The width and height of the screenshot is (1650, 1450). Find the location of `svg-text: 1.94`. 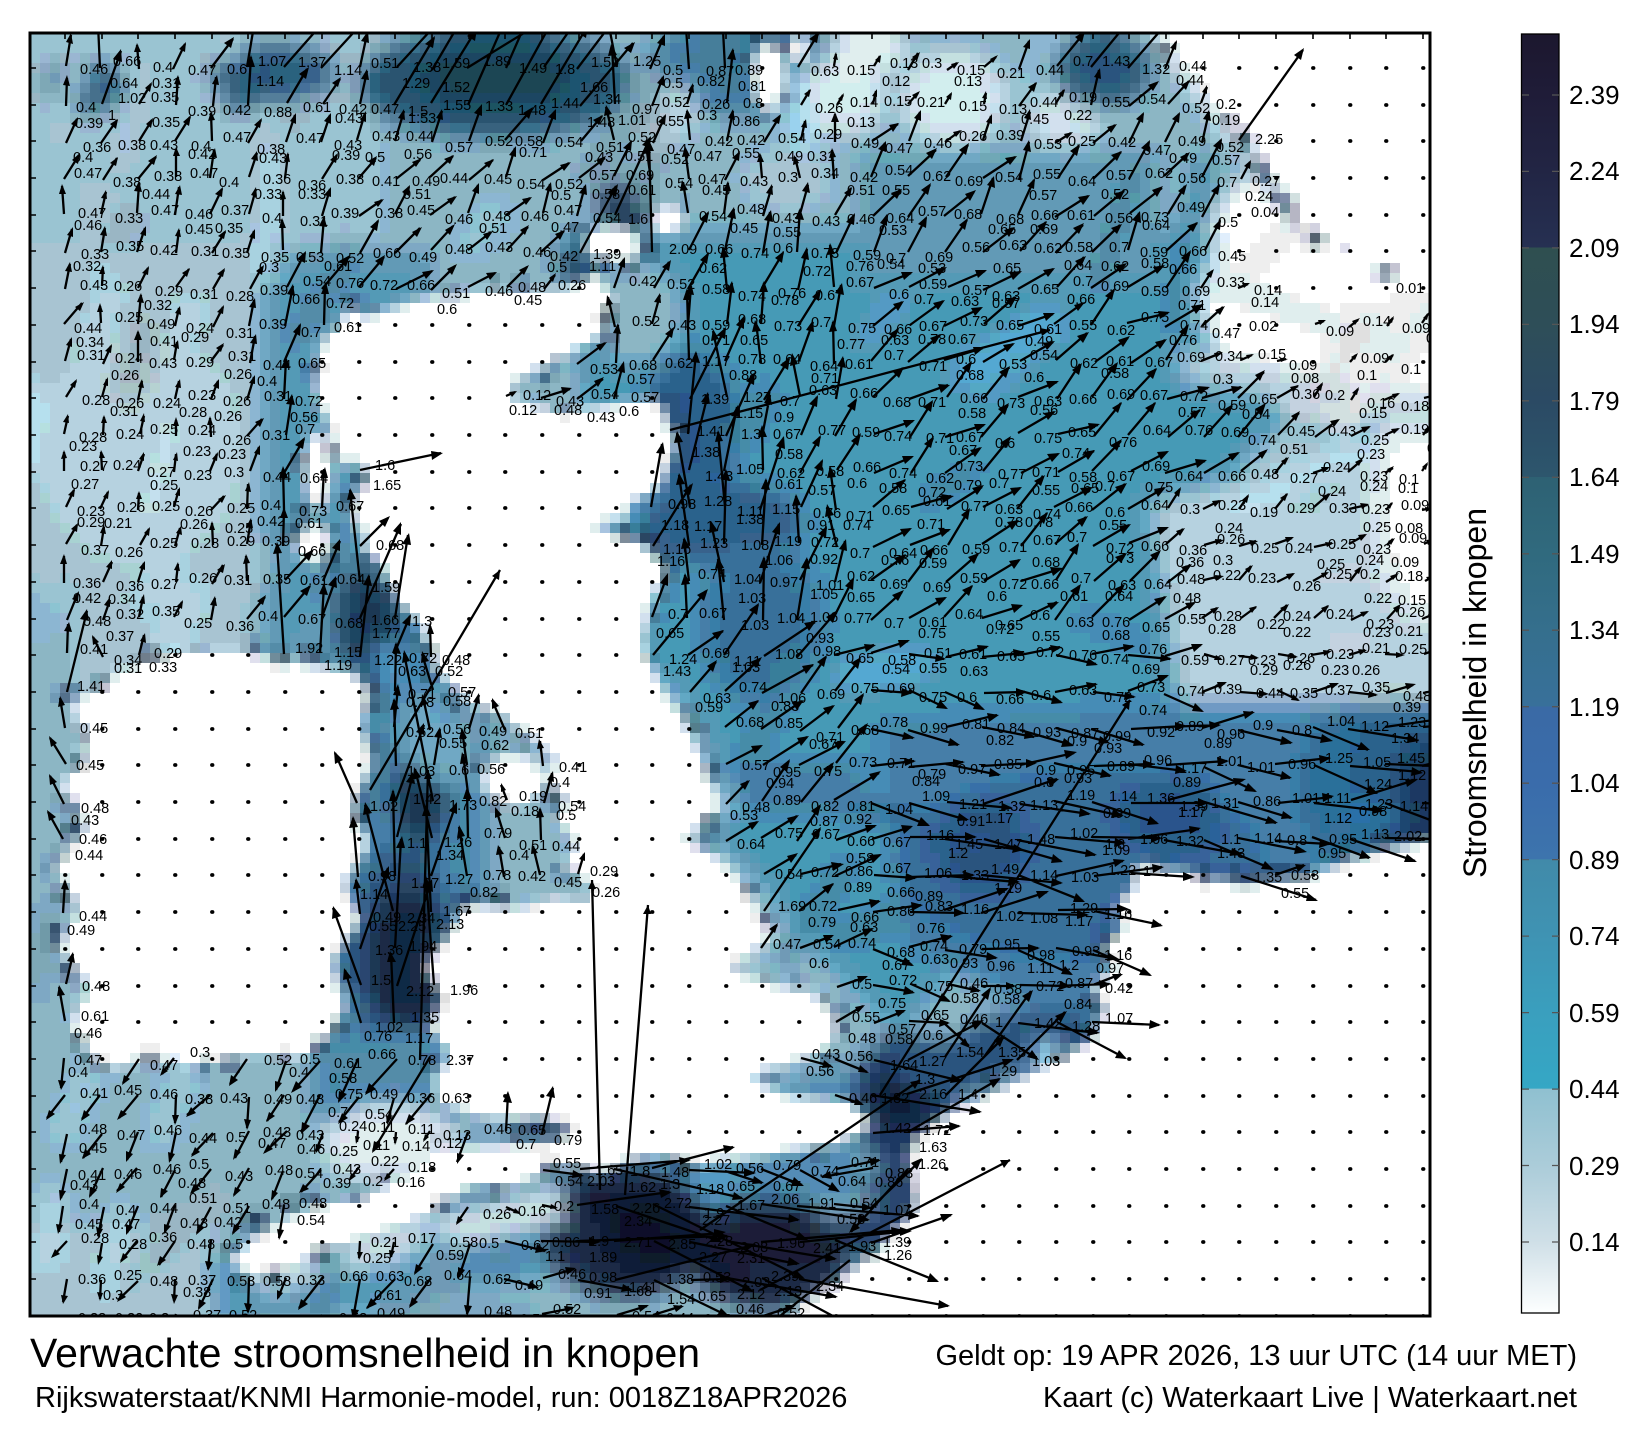

svg-text: 1.94 is located at coordinates (423, 947).